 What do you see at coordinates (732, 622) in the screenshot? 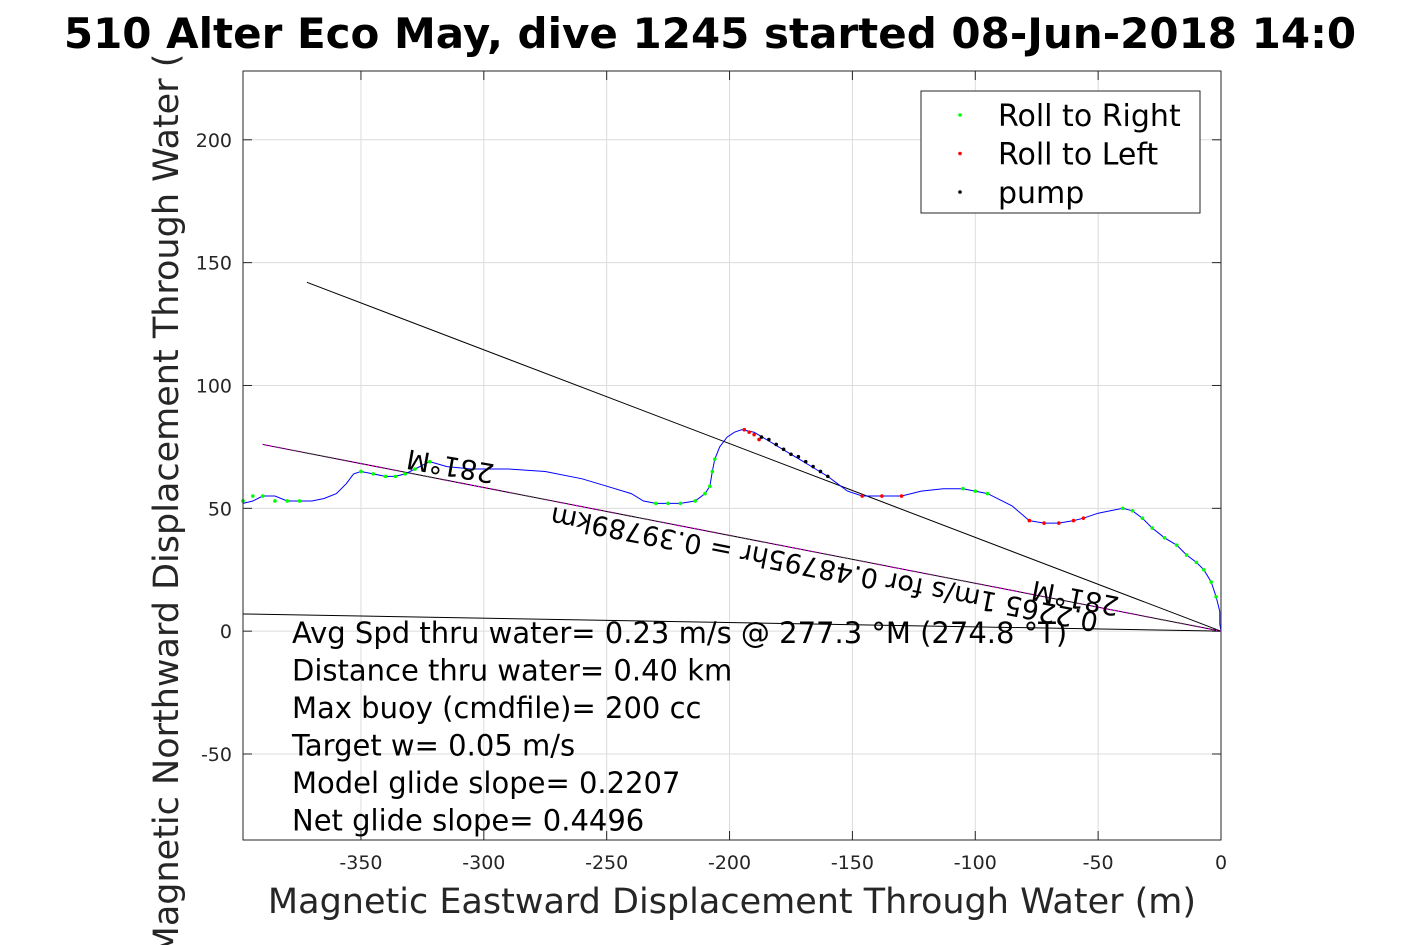
I see `reference-line` at bounding box center [732, 622].